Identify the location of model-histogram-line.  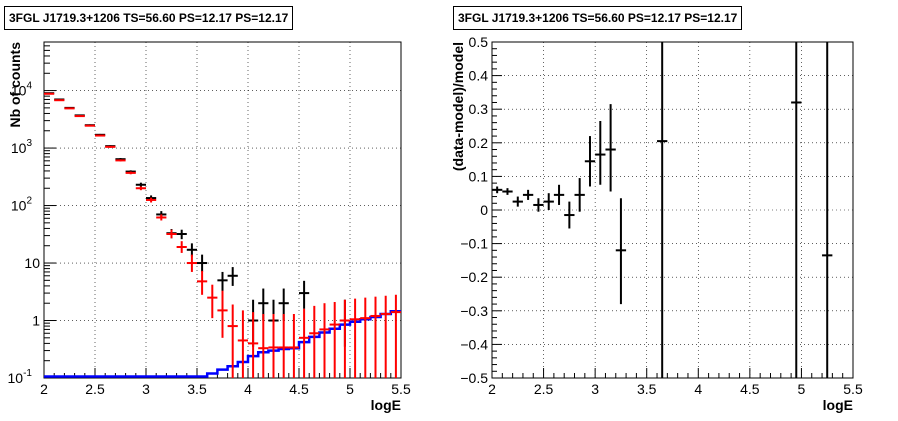
(222, 343).